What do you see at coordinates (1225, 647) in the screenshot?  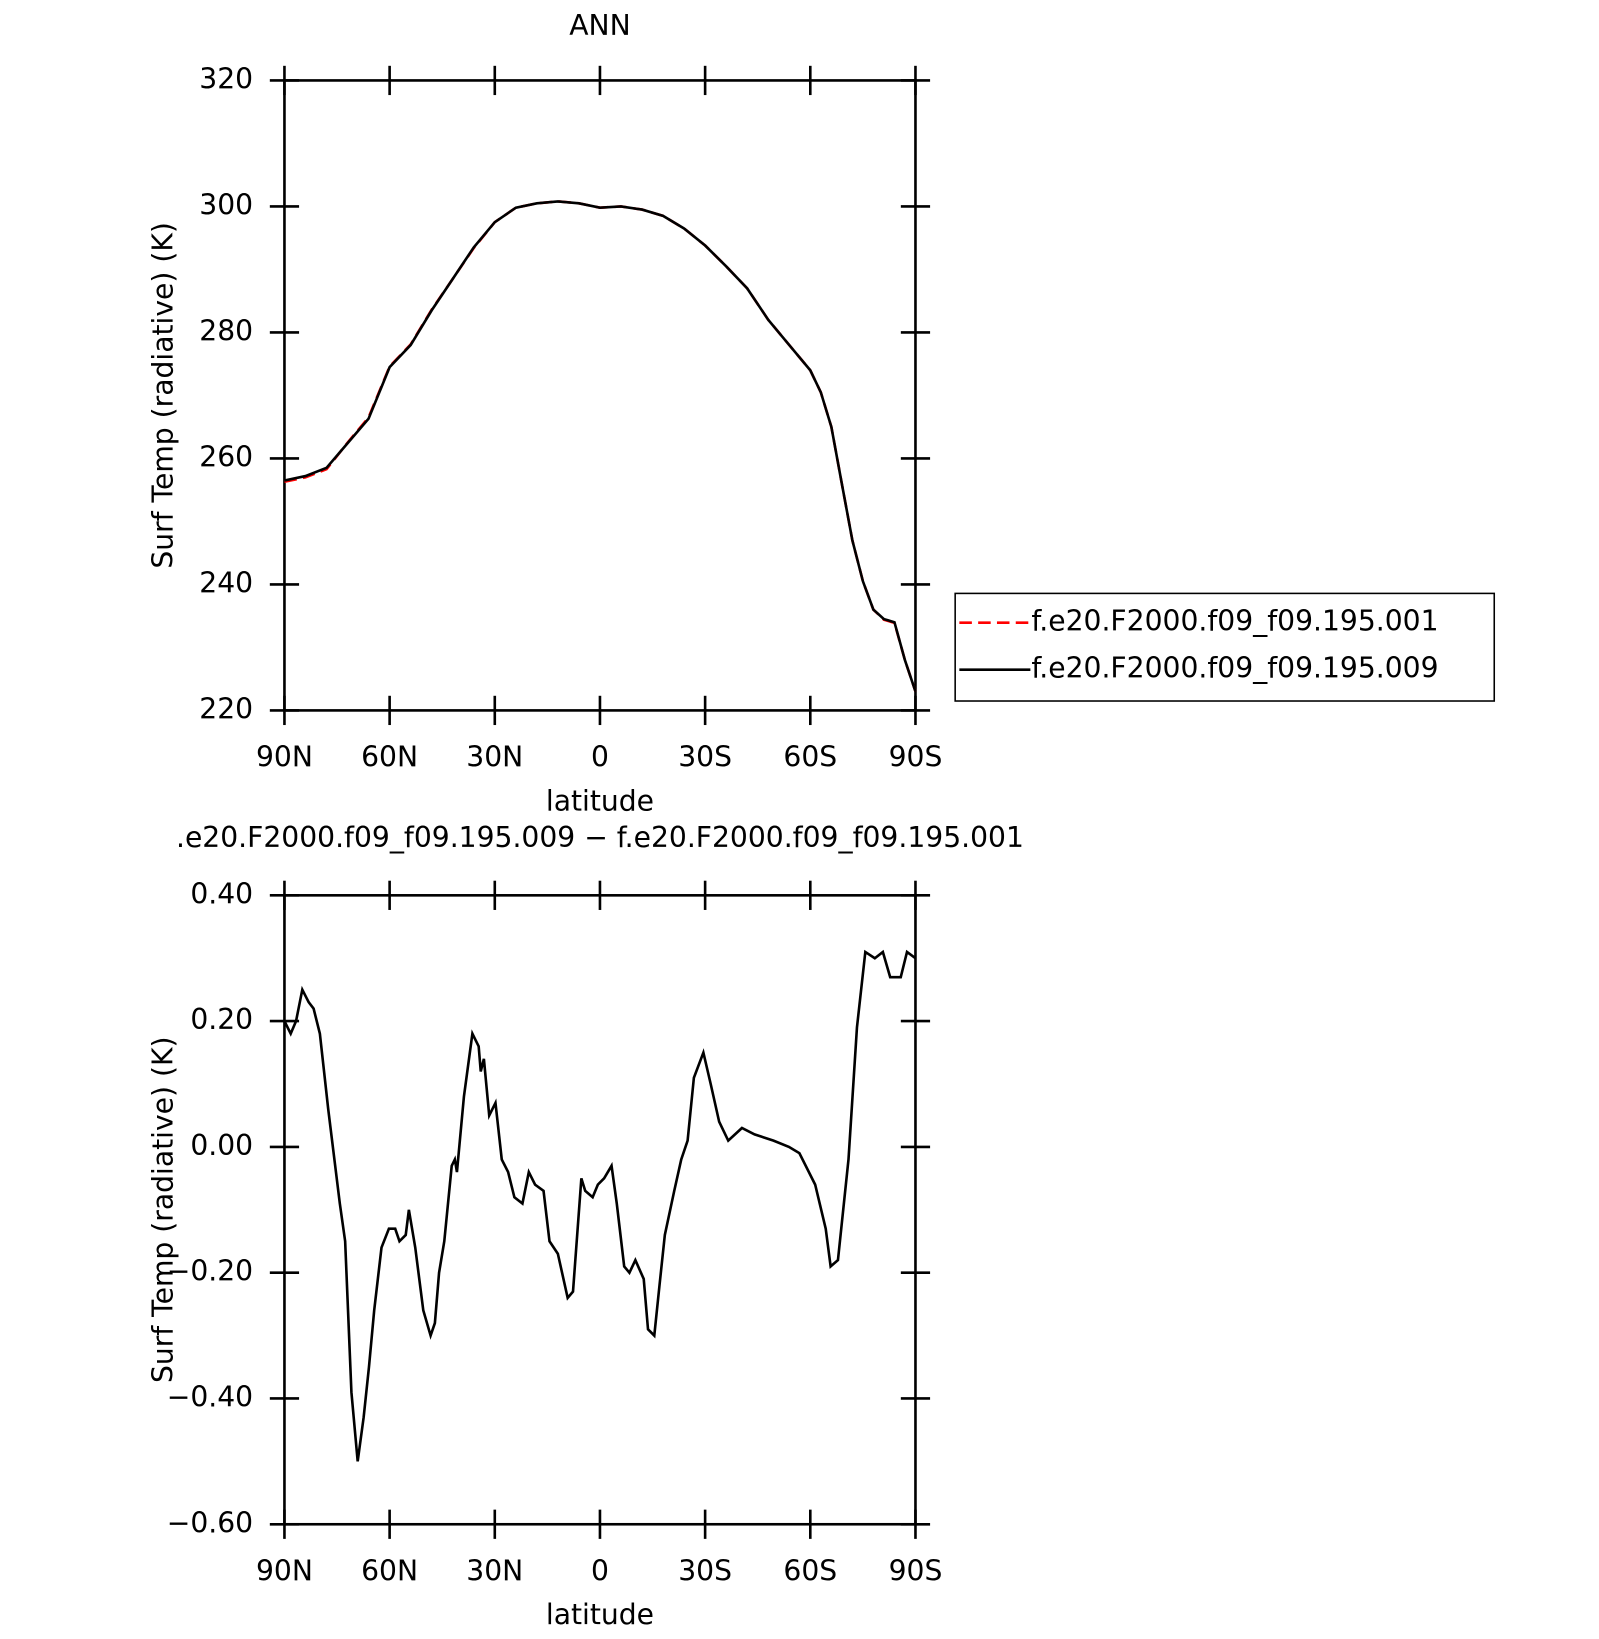 I see `legend-box` at bounding box center [1225, 647].